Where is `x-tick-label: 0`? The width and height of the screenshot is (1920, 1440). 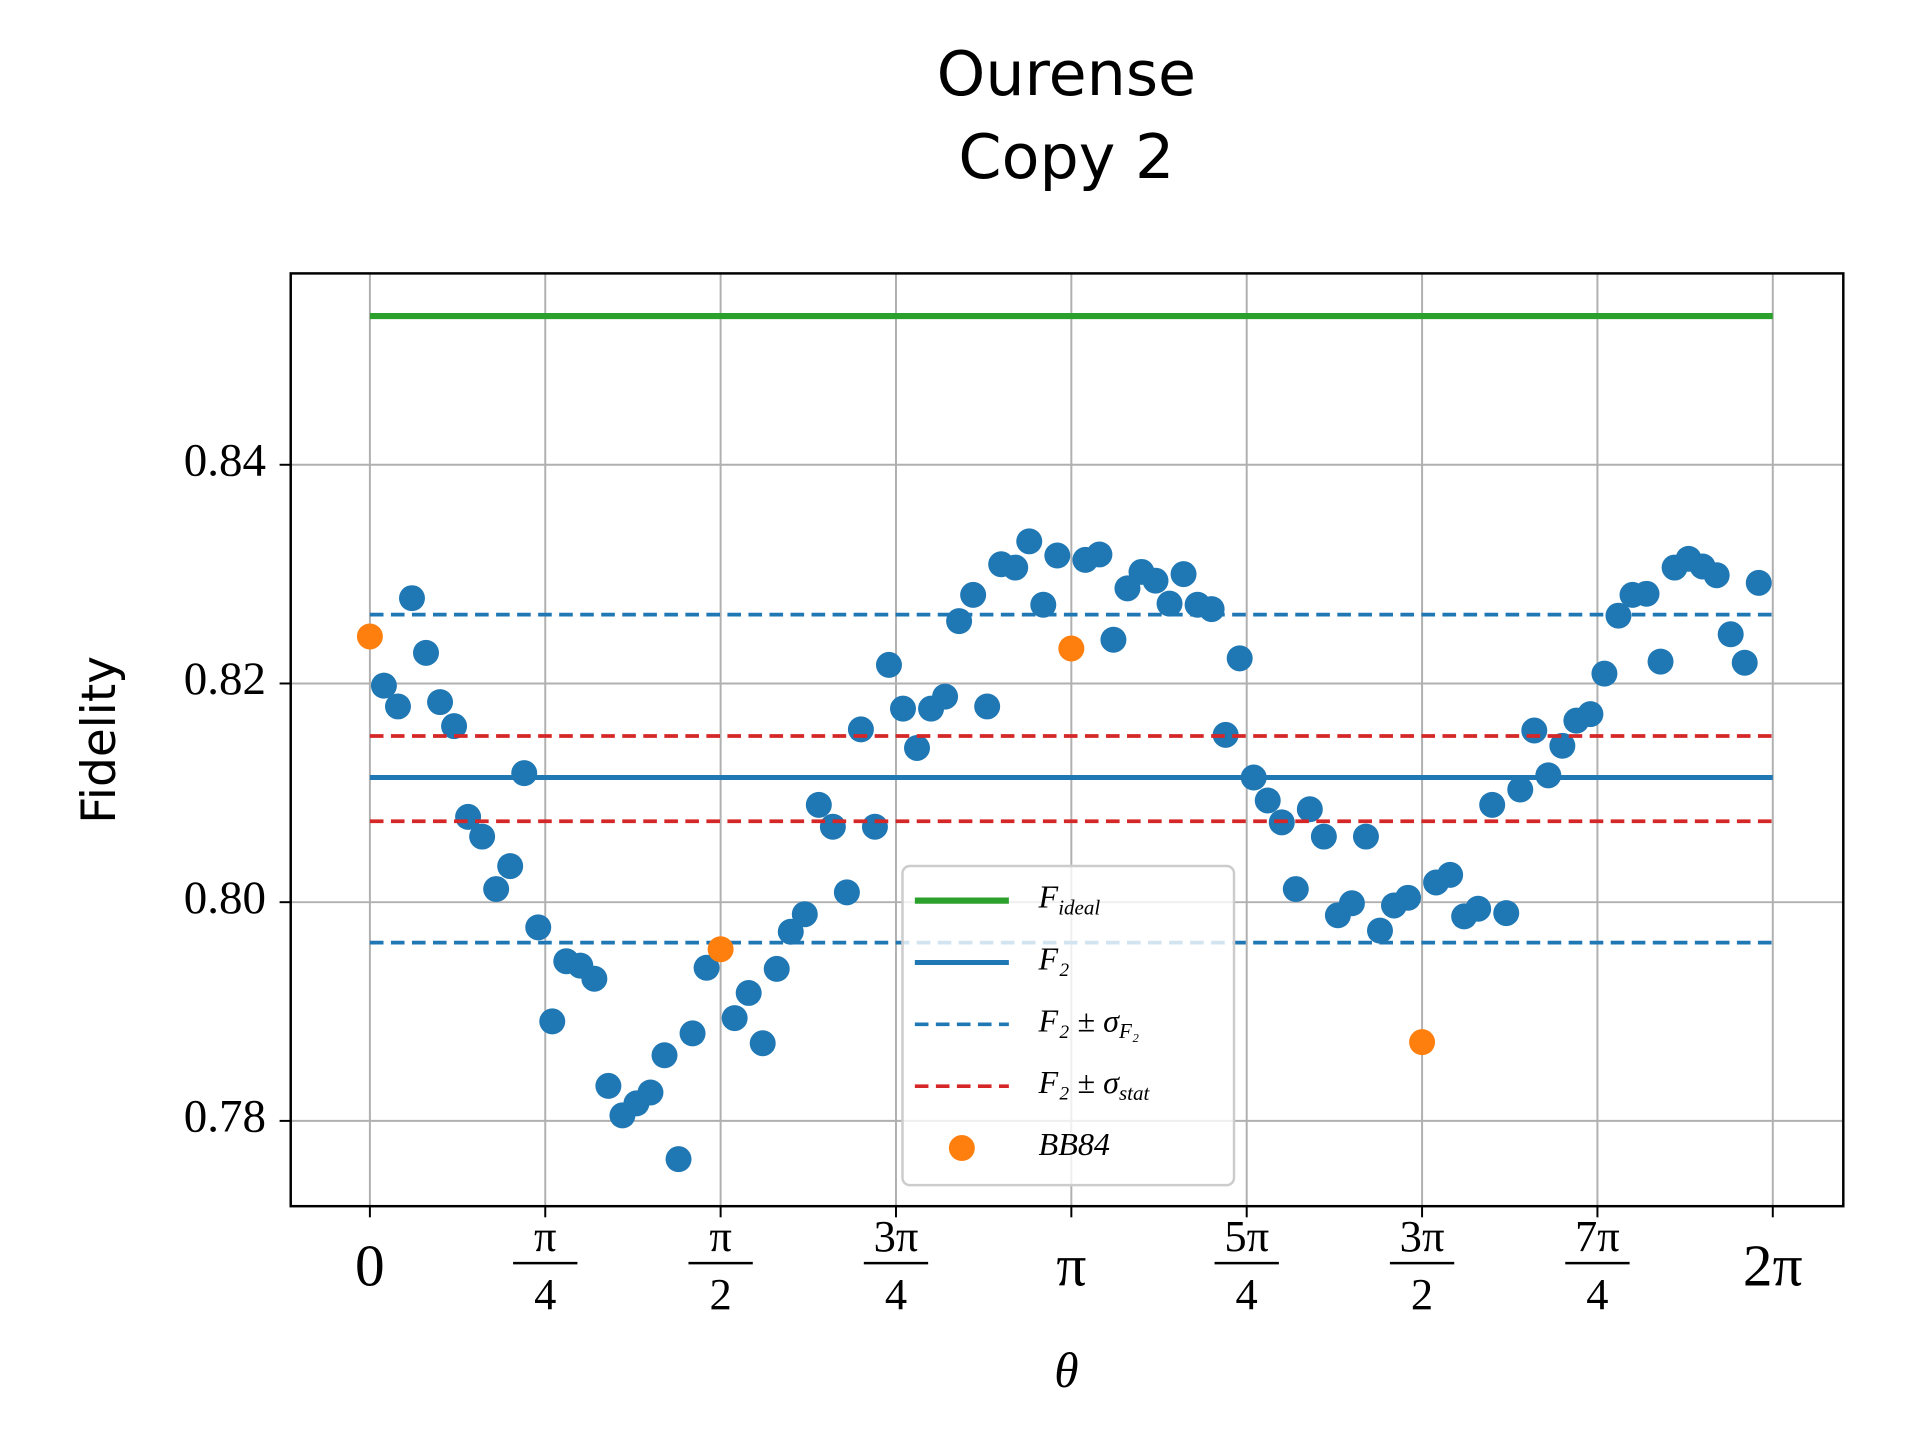
x-tick-label: 0 is located at coordinates (370, 1265).